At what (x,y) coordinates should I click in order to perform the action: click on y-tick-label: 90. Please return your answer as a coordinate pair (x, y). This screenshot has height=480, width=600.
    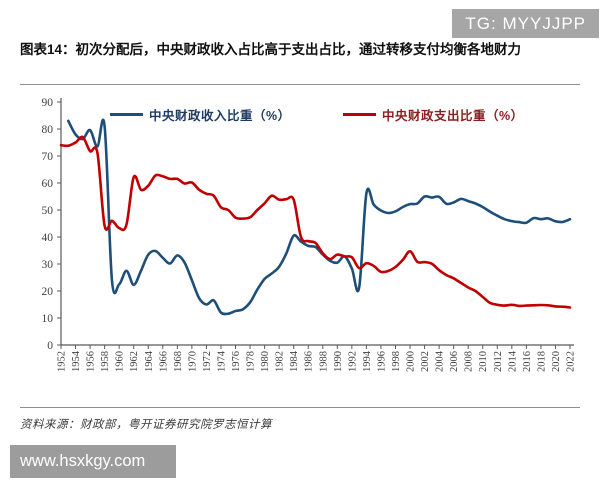
    Looking at the image, I should click on (48, 103).